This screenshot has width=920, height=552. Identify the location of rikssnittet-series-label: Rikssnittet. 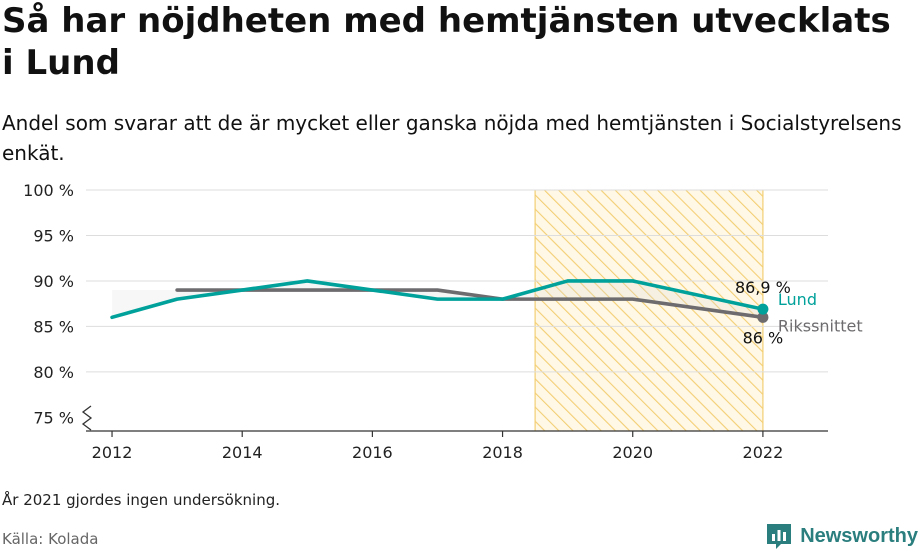
(820, 325).